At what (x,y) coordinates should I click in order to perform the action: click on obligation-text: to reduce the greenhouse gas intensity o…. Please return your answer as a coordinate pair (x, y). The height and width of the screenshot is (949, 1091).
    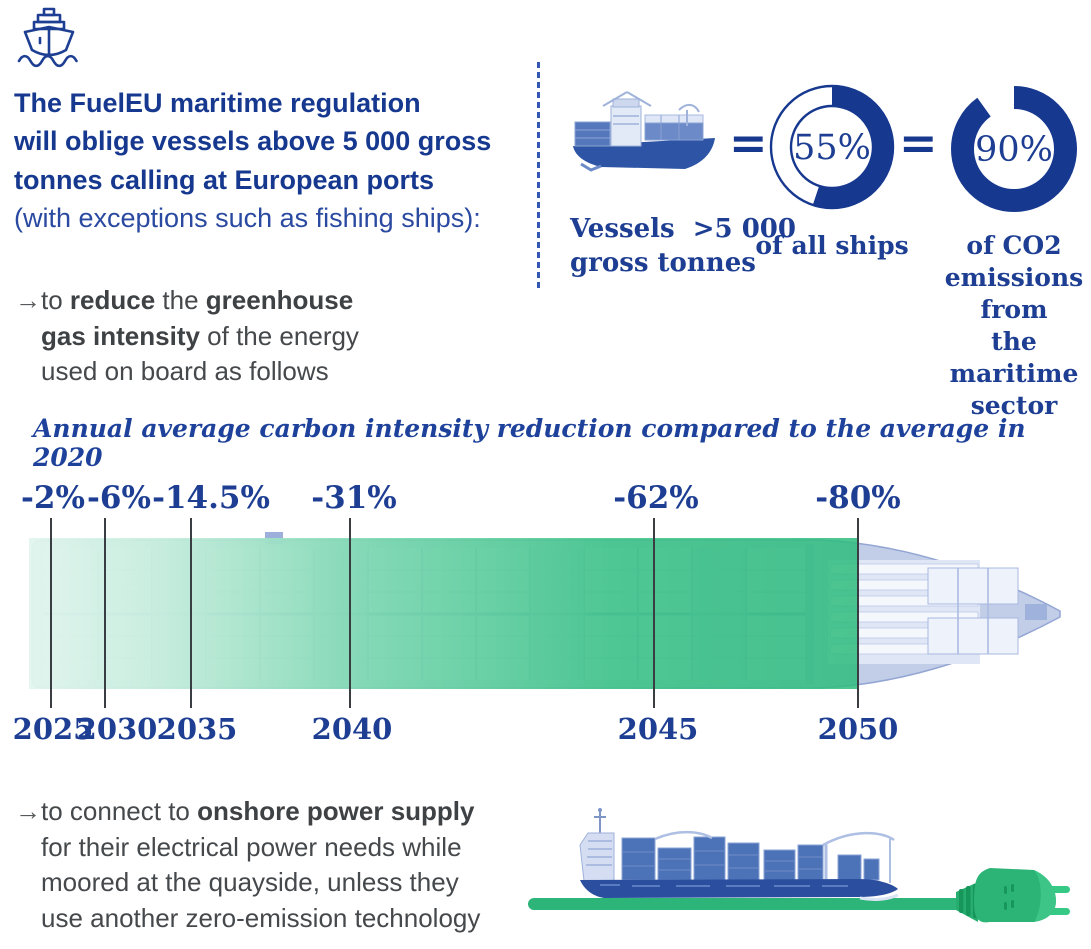
    Looking at the image, I should click on (200, 336).